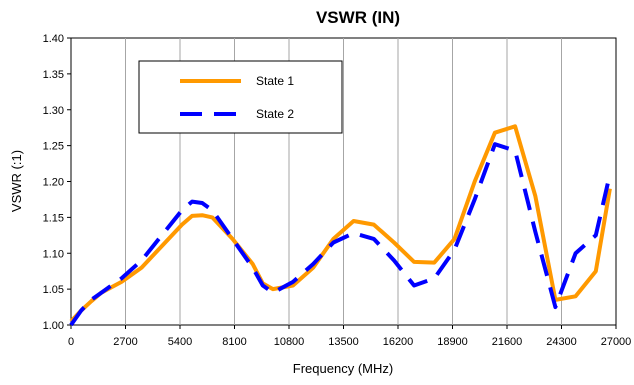 The image size is (634, 385). I want to click on x-tick-label: 18900, so click(452, 342).